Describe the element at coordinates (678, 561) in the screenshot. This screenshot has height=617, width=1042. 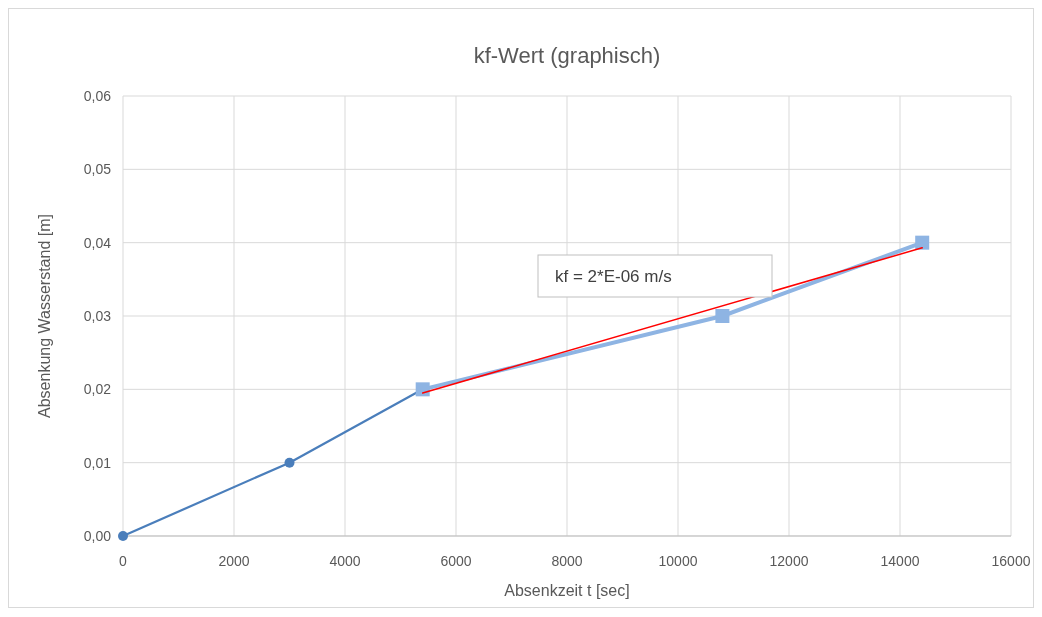
I see `x-tick-label: 10000` at that location.